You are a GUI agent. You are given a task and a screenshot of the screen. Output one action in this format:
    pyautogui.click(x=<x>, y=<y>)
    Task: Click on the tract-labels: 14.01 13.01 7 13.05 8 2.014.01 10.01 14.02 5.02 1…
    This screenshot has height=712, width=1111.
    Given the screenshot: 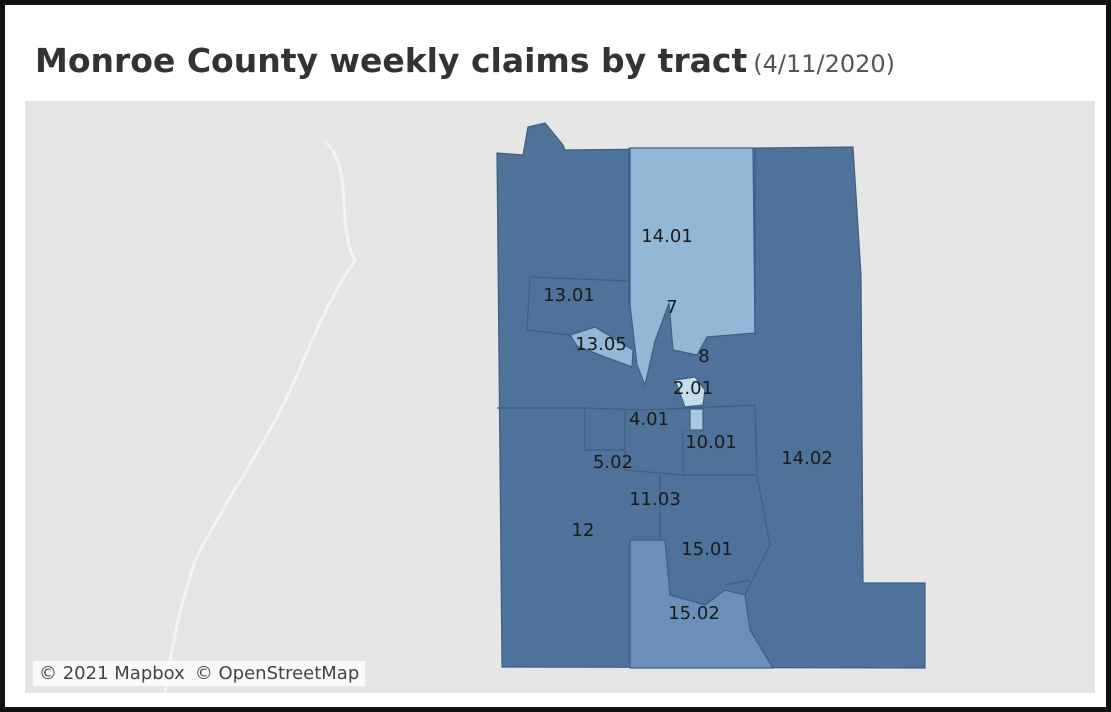 What is the action you would take?
    pyautogui.click(x=688, y=425)
    